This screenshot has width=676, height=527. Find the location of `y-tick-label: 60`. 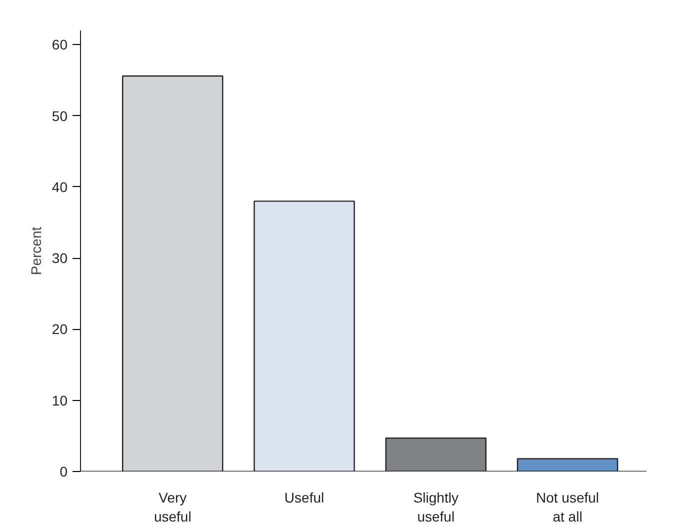

y-tick-label: 60 is located at coordinates (60, 44).